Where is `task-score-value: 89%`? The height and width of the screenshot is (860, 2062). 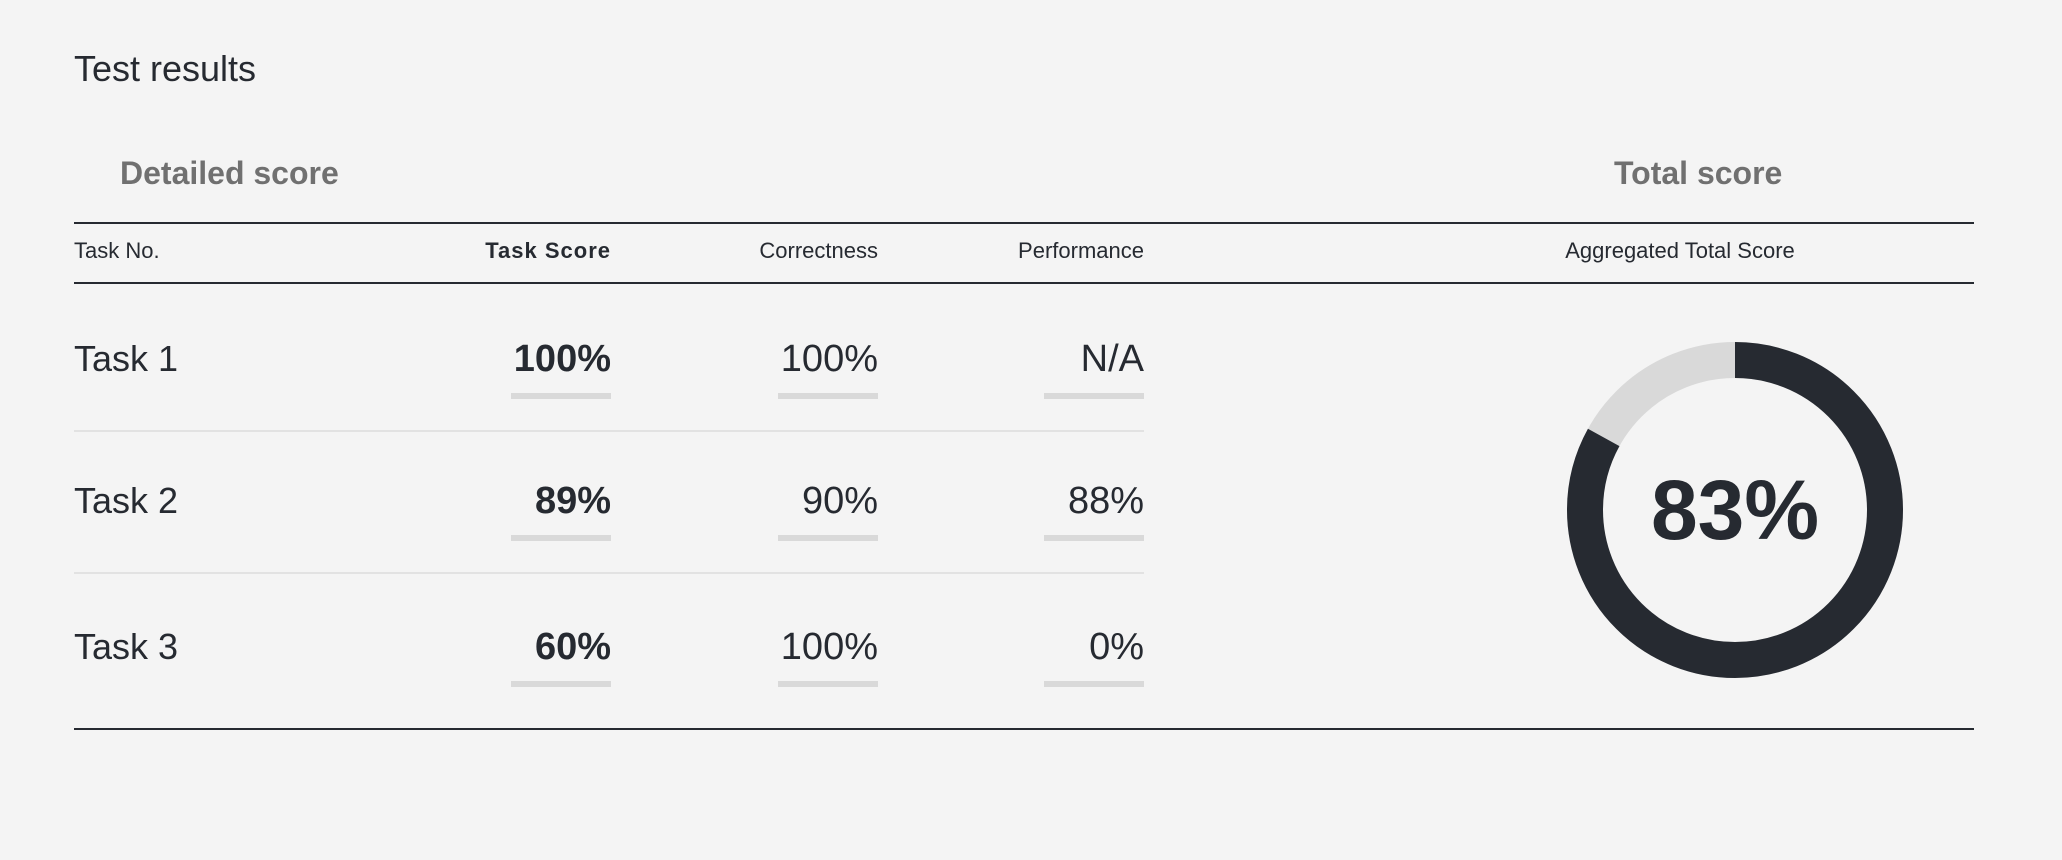
task-score-value: 89% is located at coordinates (572, 501).